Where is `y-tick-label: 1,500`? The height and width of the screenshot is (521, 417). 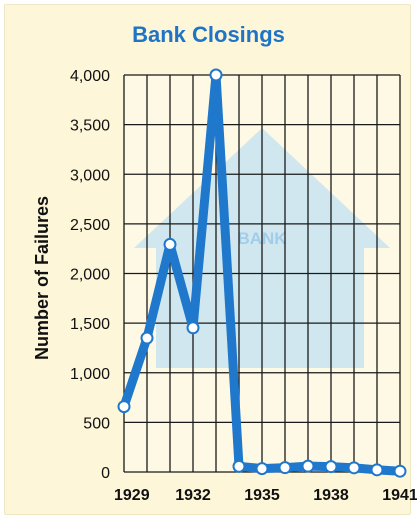
y-tick-label: 1,500 is located at coordinates (90, 324).